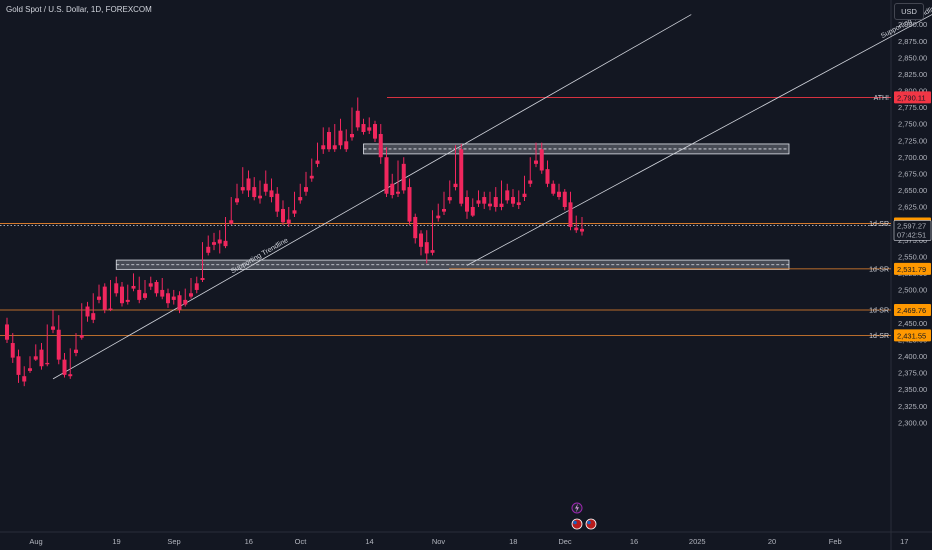 This screenshot has height=550, width=932. I want to click on price-tick: 2,325.00, so click(912, 406).